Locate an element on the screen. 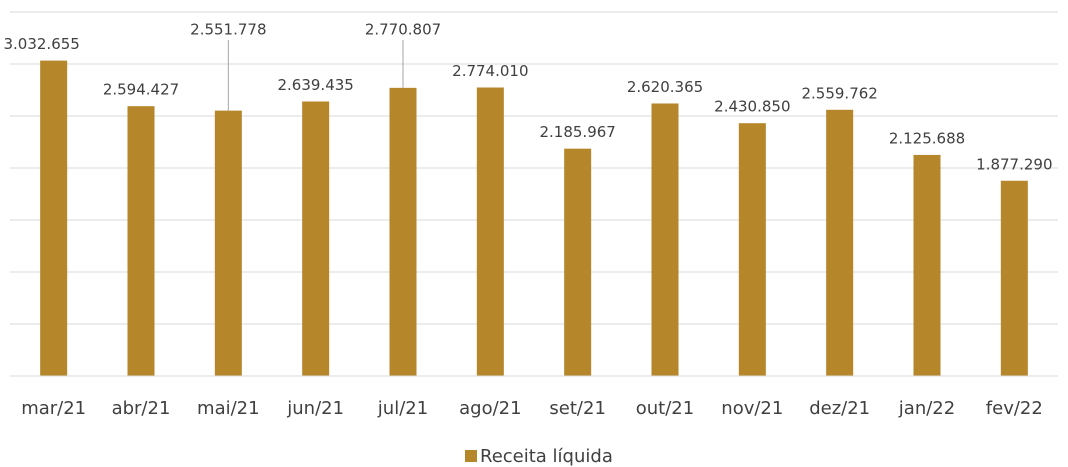 The image size is (1068, 467). value-label: 2.594.427 is located at coordinates (141, 90).